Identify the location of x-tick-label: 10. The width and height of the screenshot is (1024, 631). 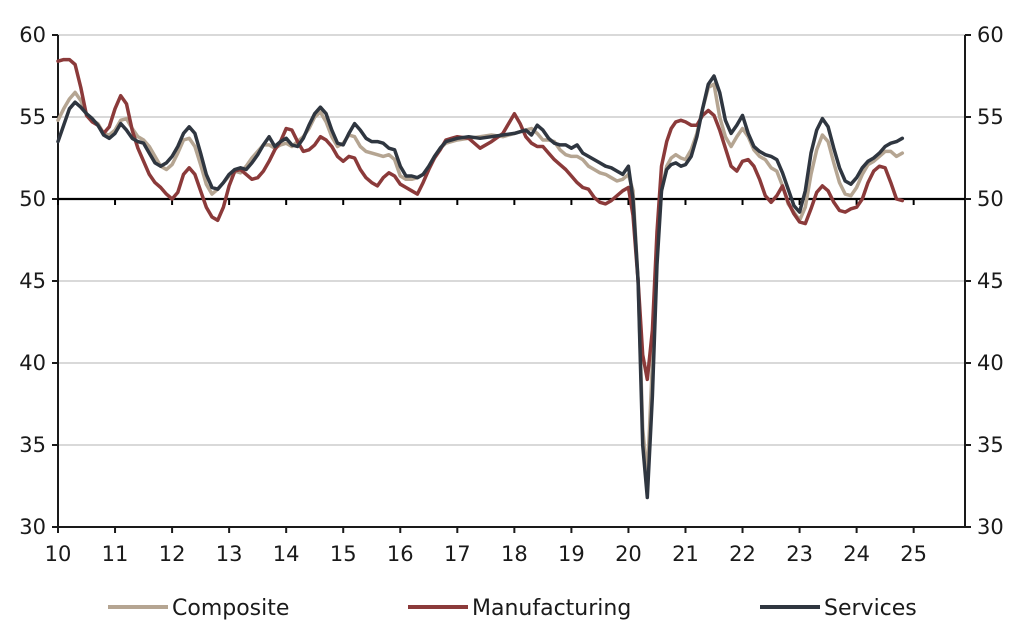
(58, 554).